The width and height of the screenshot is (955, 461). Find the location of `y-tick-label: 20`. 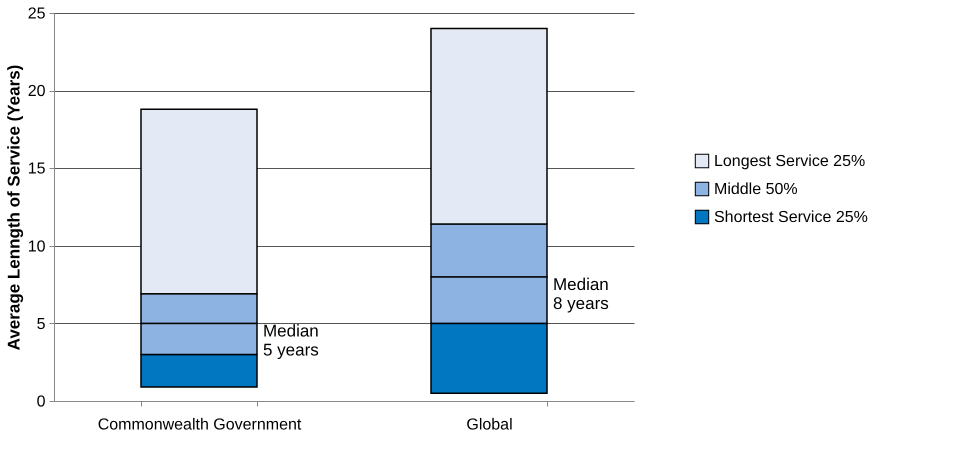

y-tick-label: 20 is located at coordinates (37, 91).